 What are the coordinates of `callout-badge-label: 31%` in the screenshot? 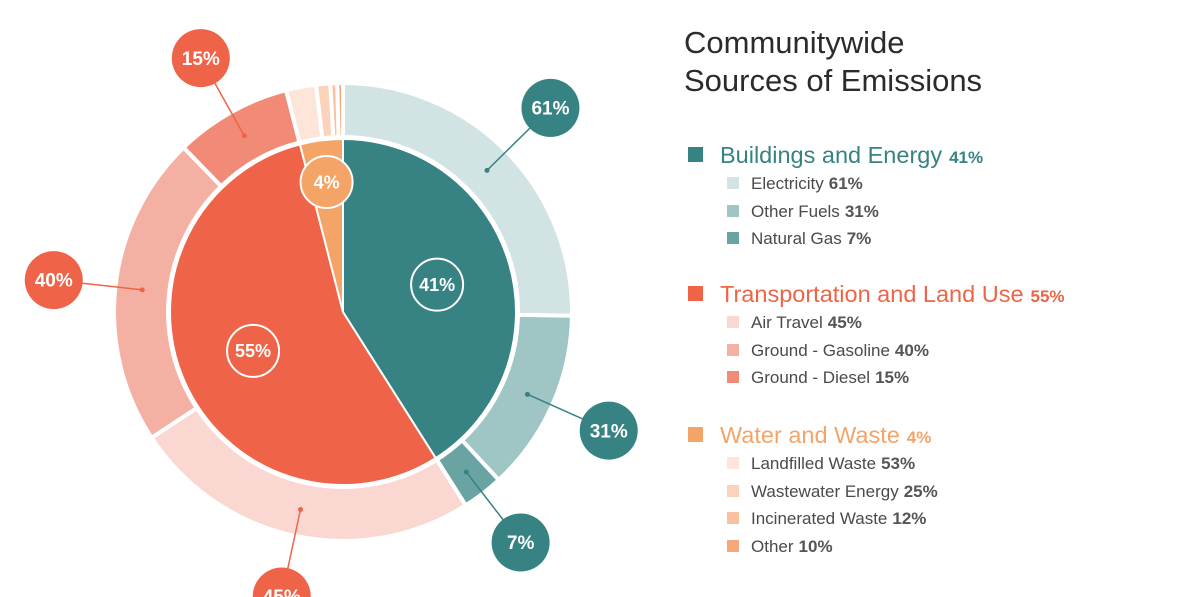 It's located at (609, 431).